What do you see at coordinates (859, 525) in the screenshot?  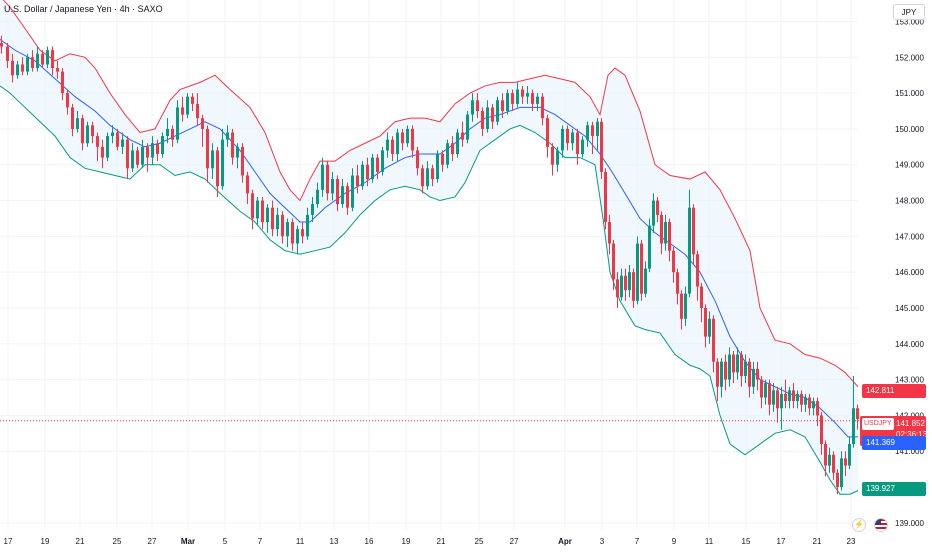 I see `lightning-icon: ⚡` at bounding box center [859, 525].